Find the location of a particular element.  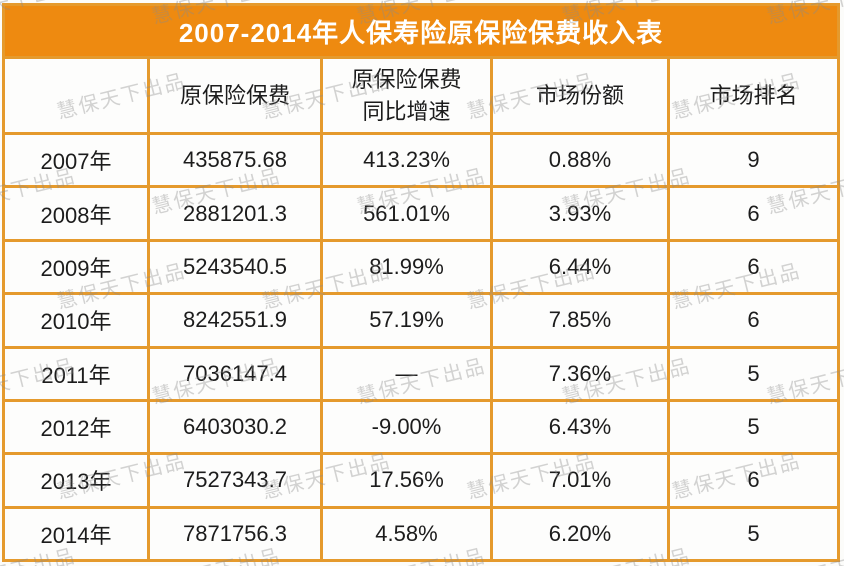

table-cell-share: 6.44% is located at coordinates (580, 267).